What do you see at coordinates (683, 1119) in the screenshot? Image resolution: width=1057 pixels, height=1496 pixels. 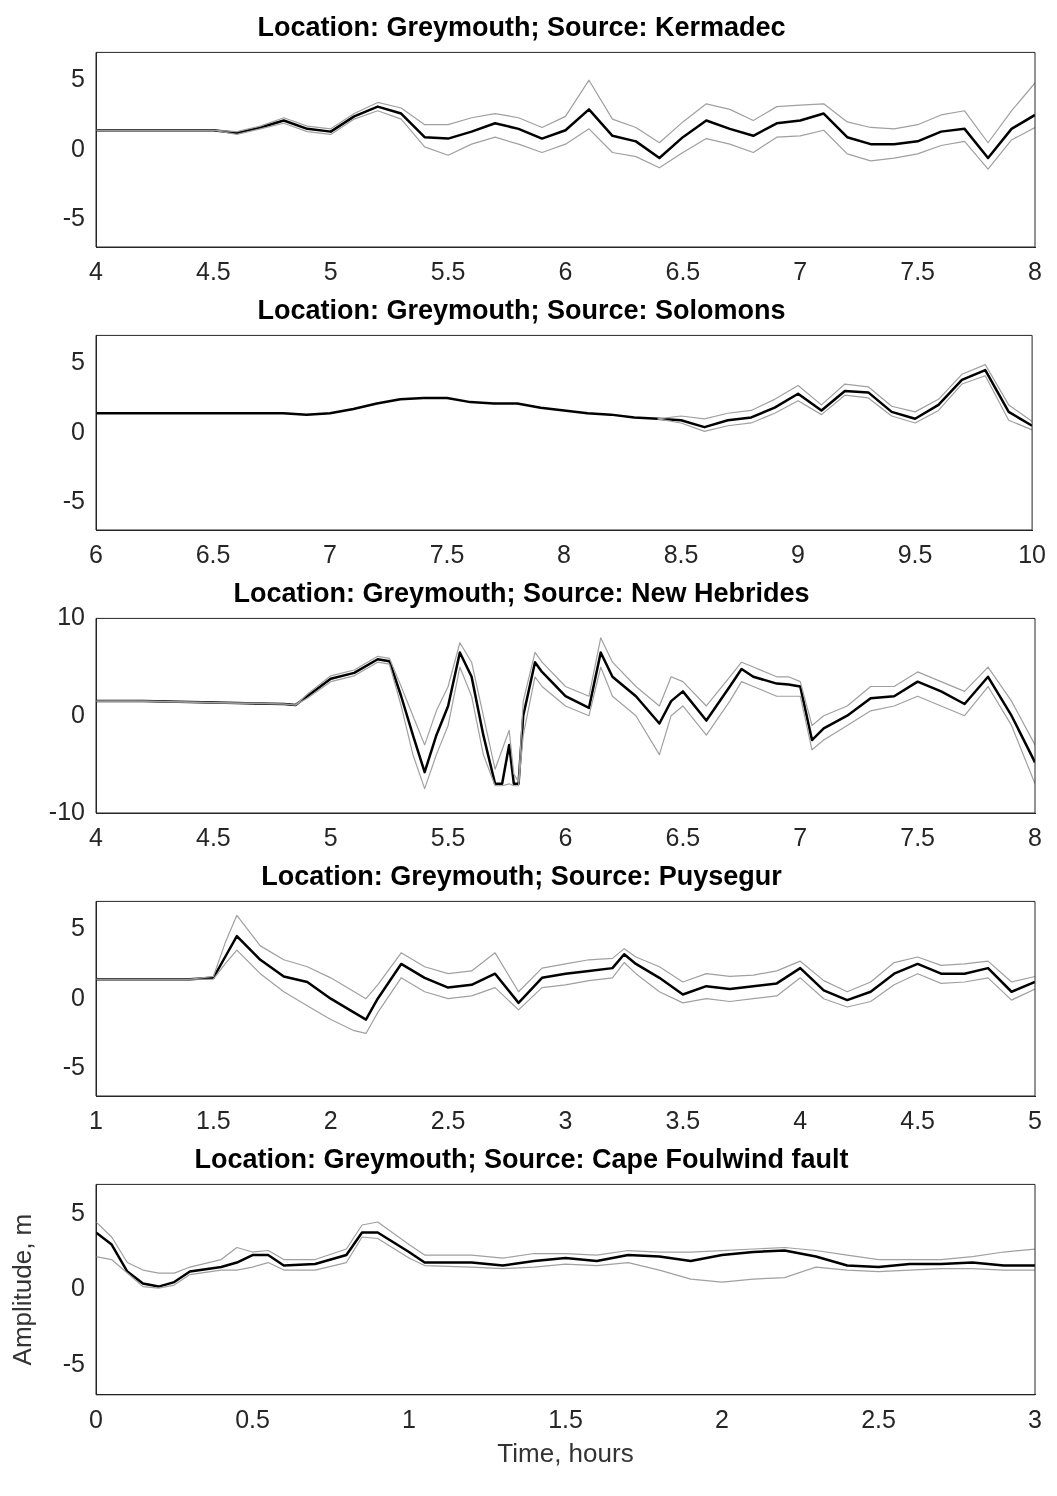 I see `x-tick-label: 3.5` at bounding box center [683, 1119].